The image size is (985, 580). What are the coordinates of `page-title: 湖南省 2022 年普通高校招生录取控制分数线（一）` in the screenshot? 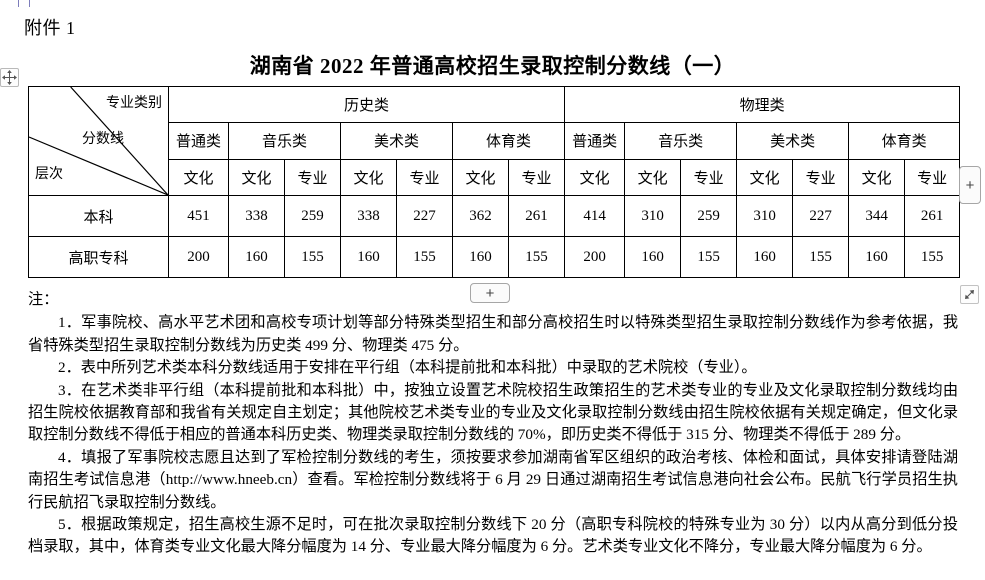 It's located at (492, 66).